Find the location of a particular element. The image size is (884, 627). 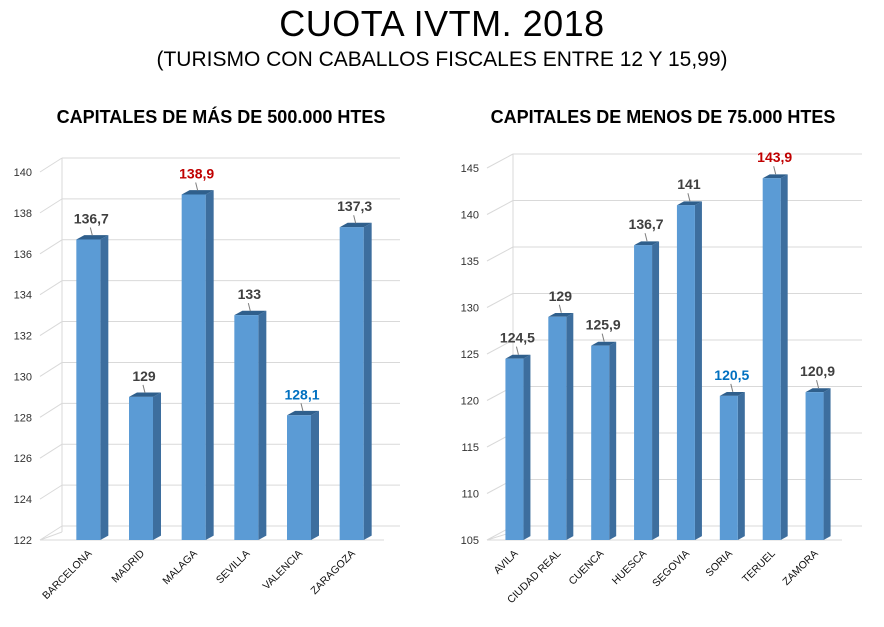

value-label: 120,5 is located at coordinates (731, 375).